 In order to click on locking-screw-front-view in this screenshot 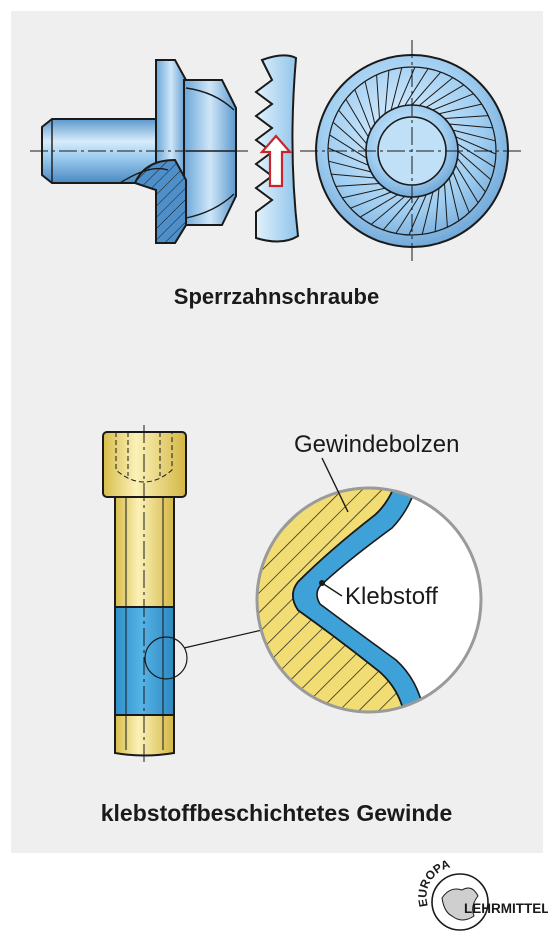, I will do `click(412, 151)`.